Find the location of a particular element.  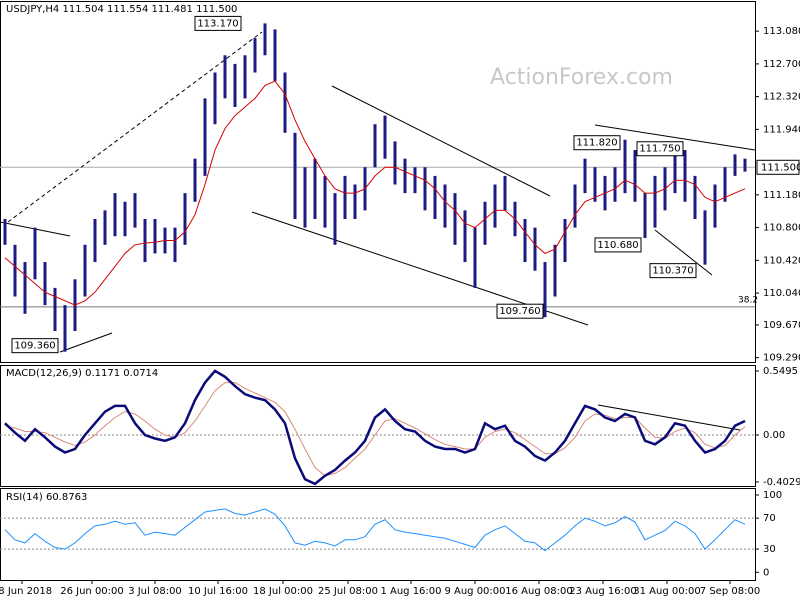

annotation-label: 110.370 is located at coordinates (672, 271).